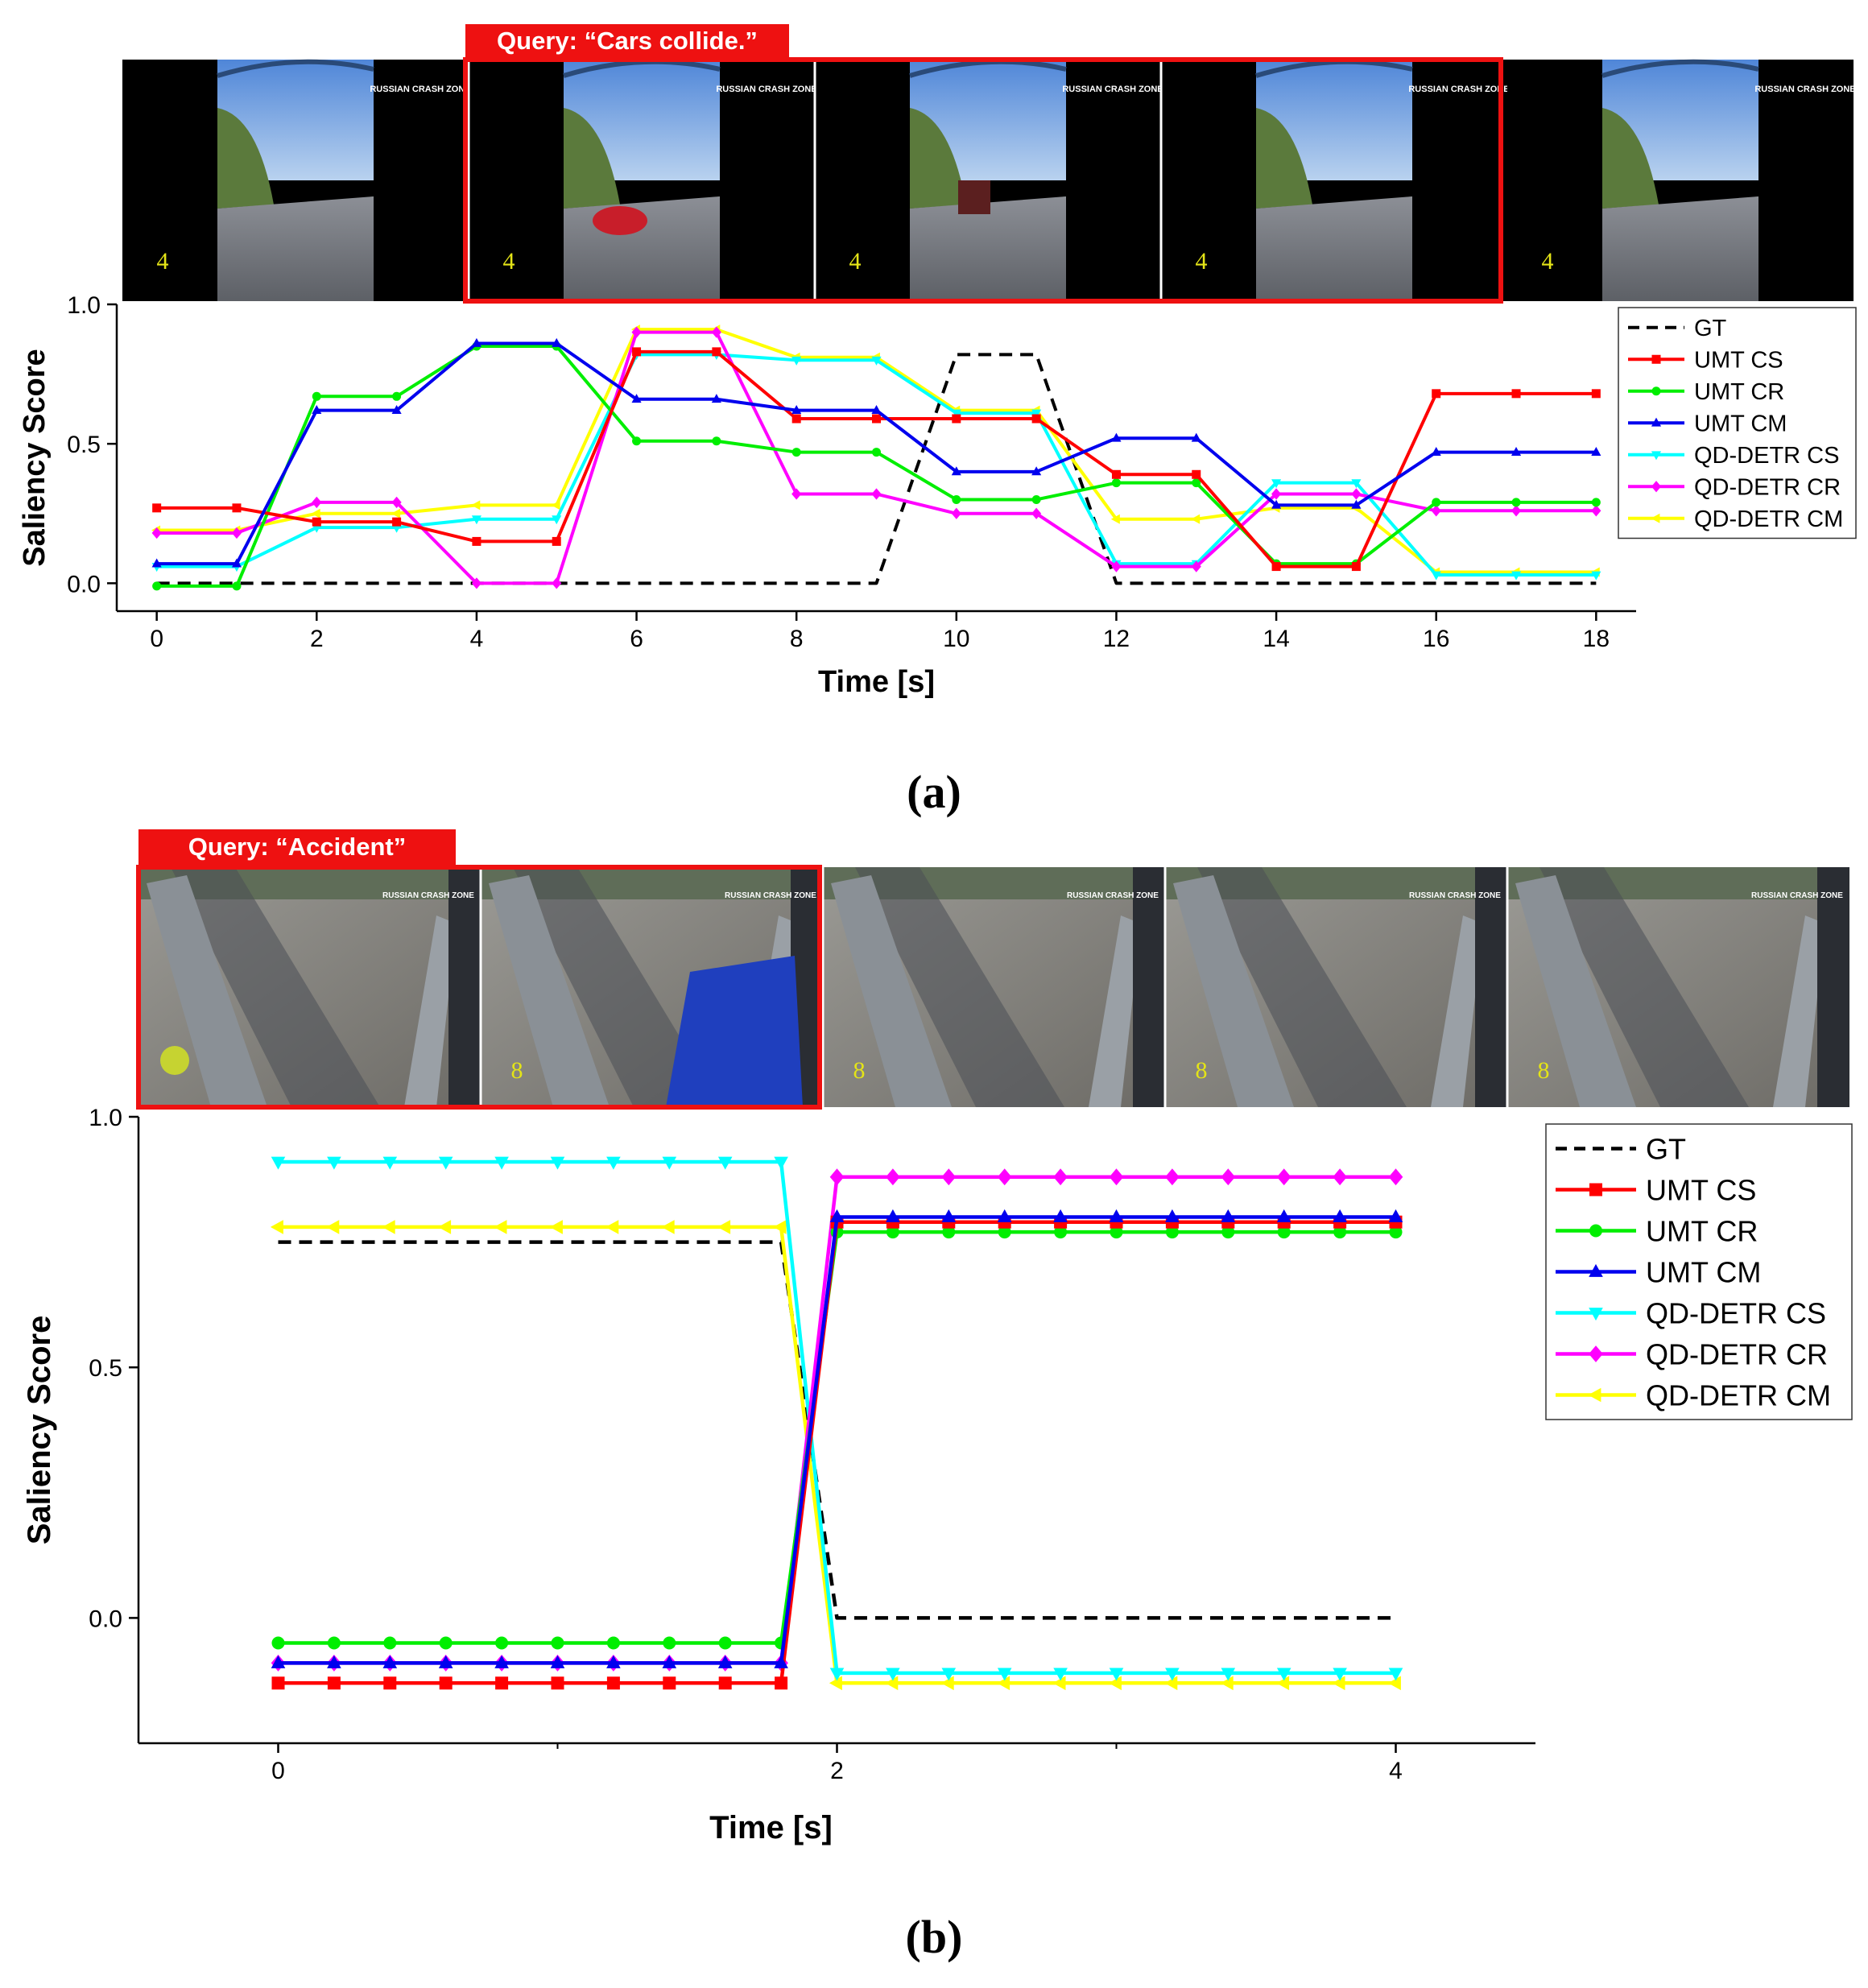 Image resolution: width=1868 pixels, height=1988 pixels. What do you see at coordinates (988, 68) in the screenshot?
I see `frame-windshield-wire` at bounding box center [988, 68].